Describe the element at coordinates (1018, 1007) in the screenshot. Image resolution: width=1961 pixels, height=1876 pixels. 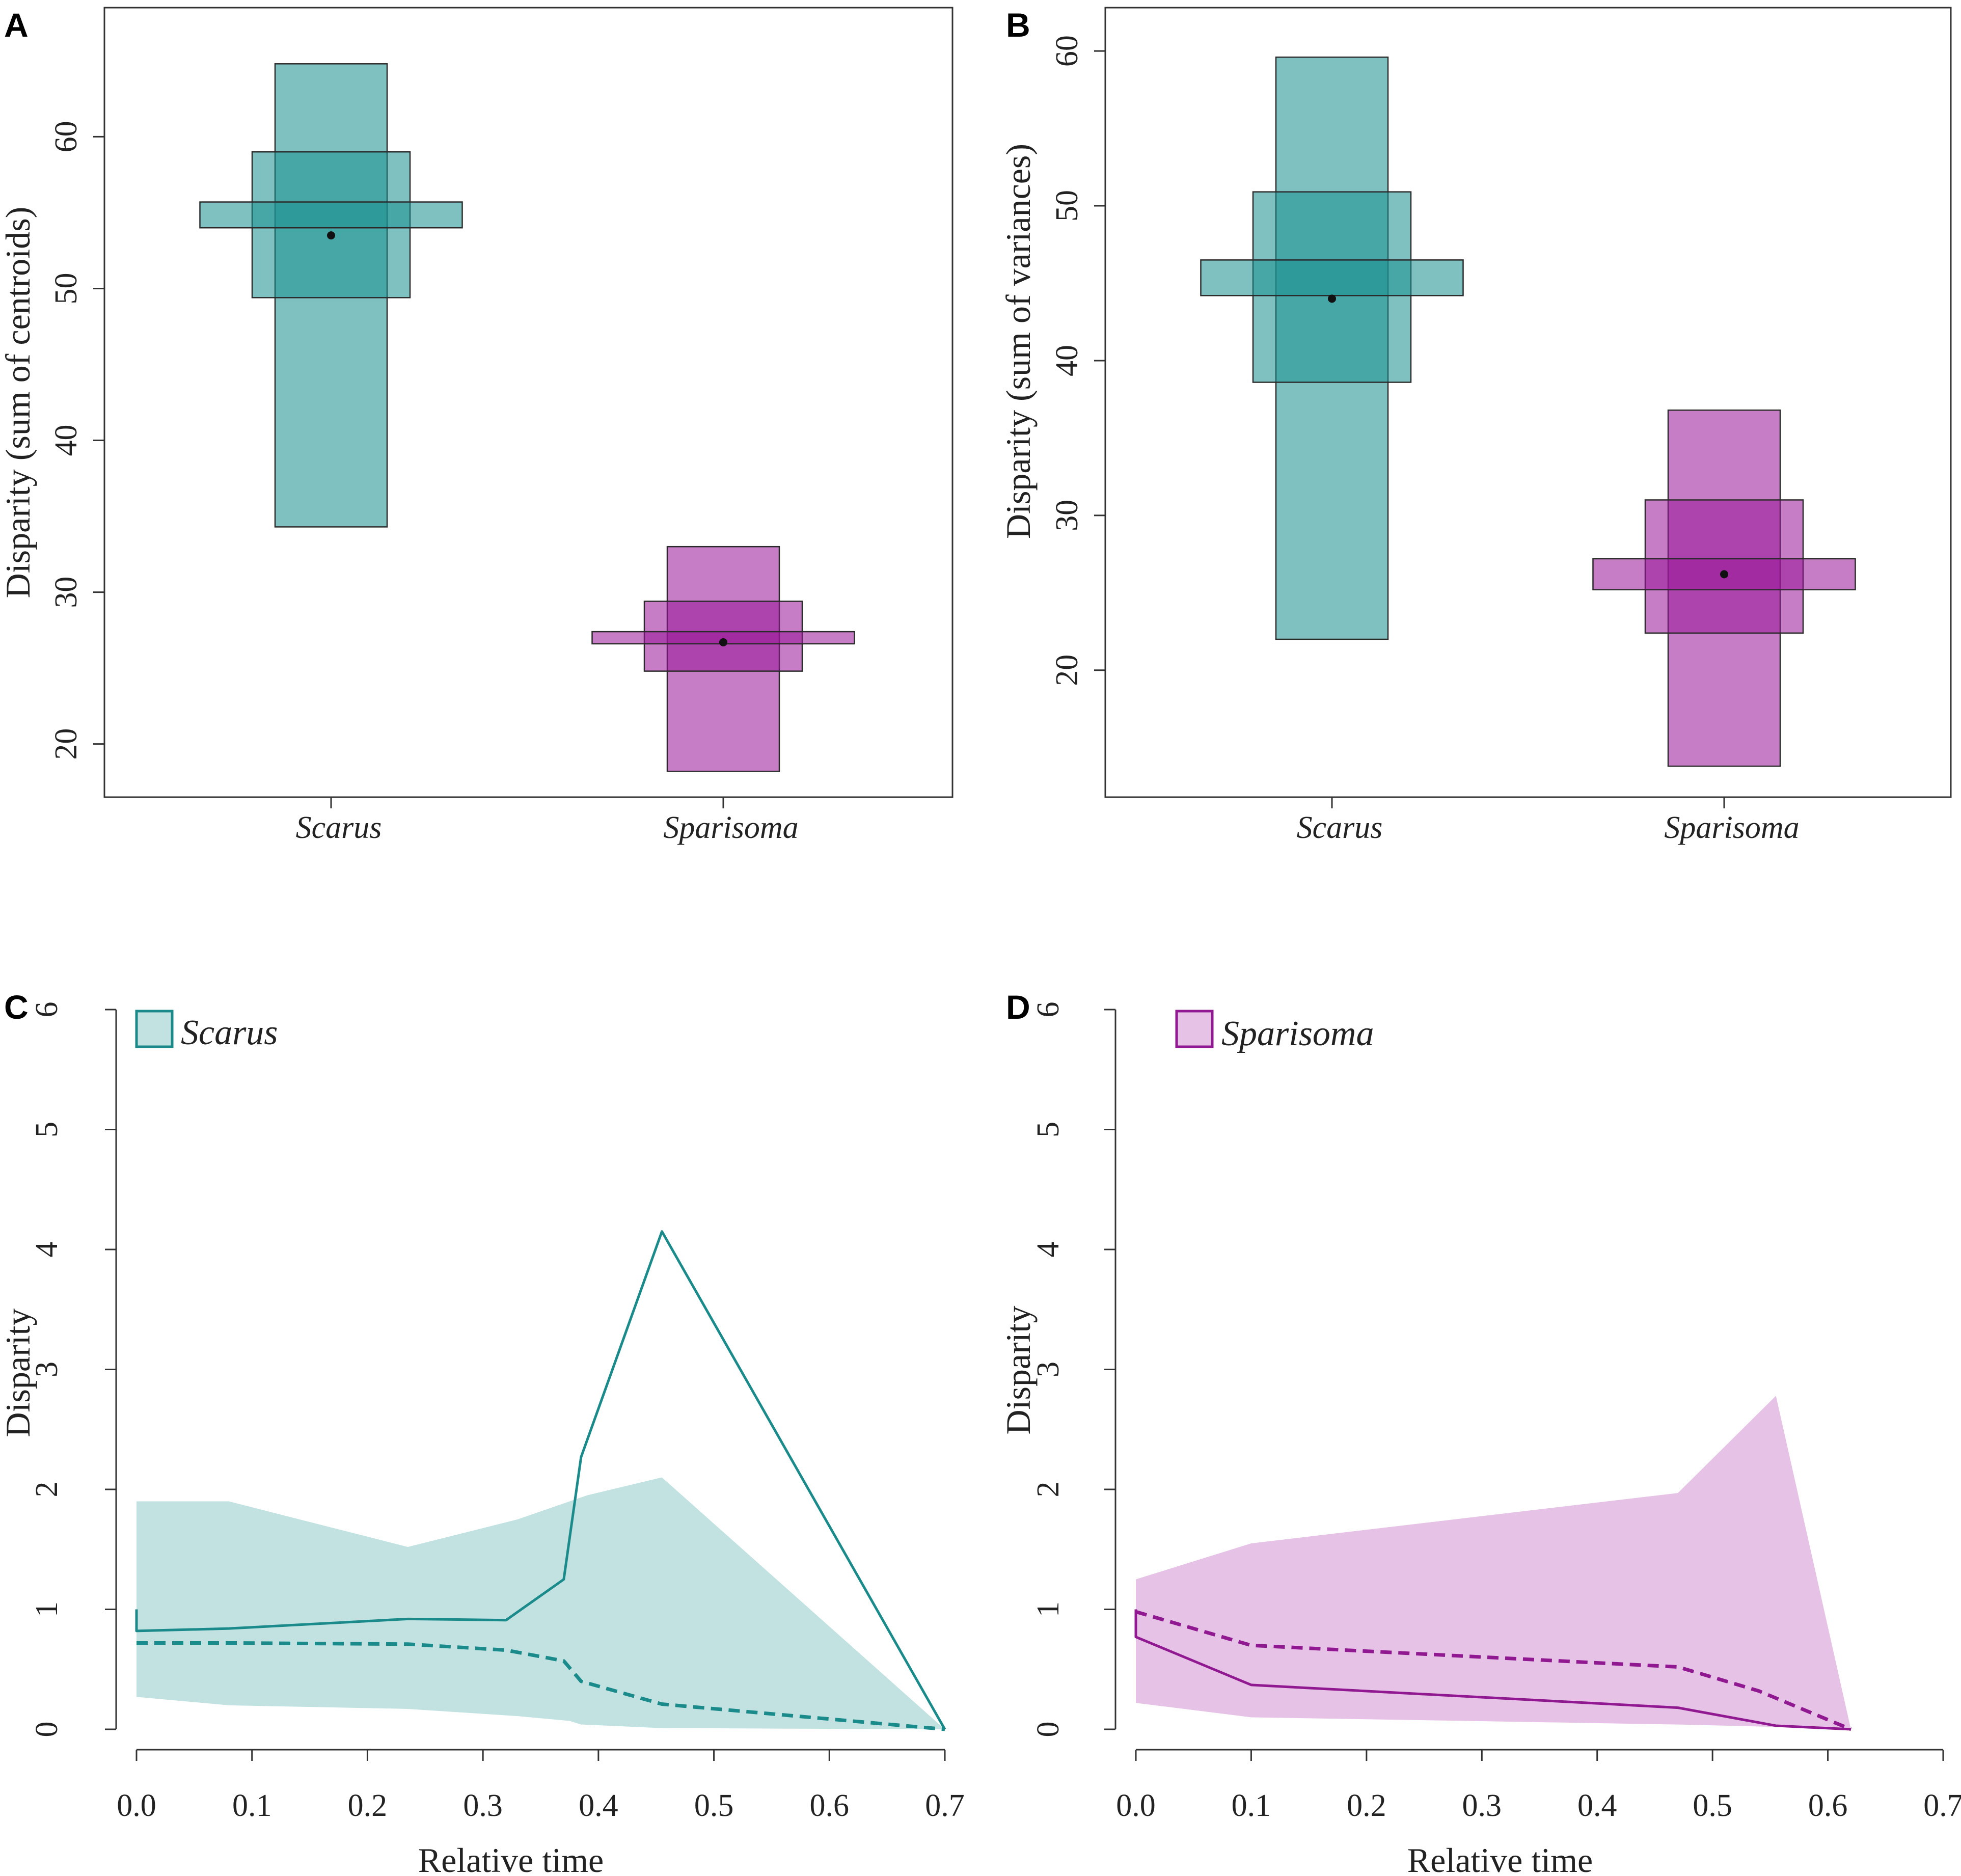
I see `panel-label-d: D` at that location.